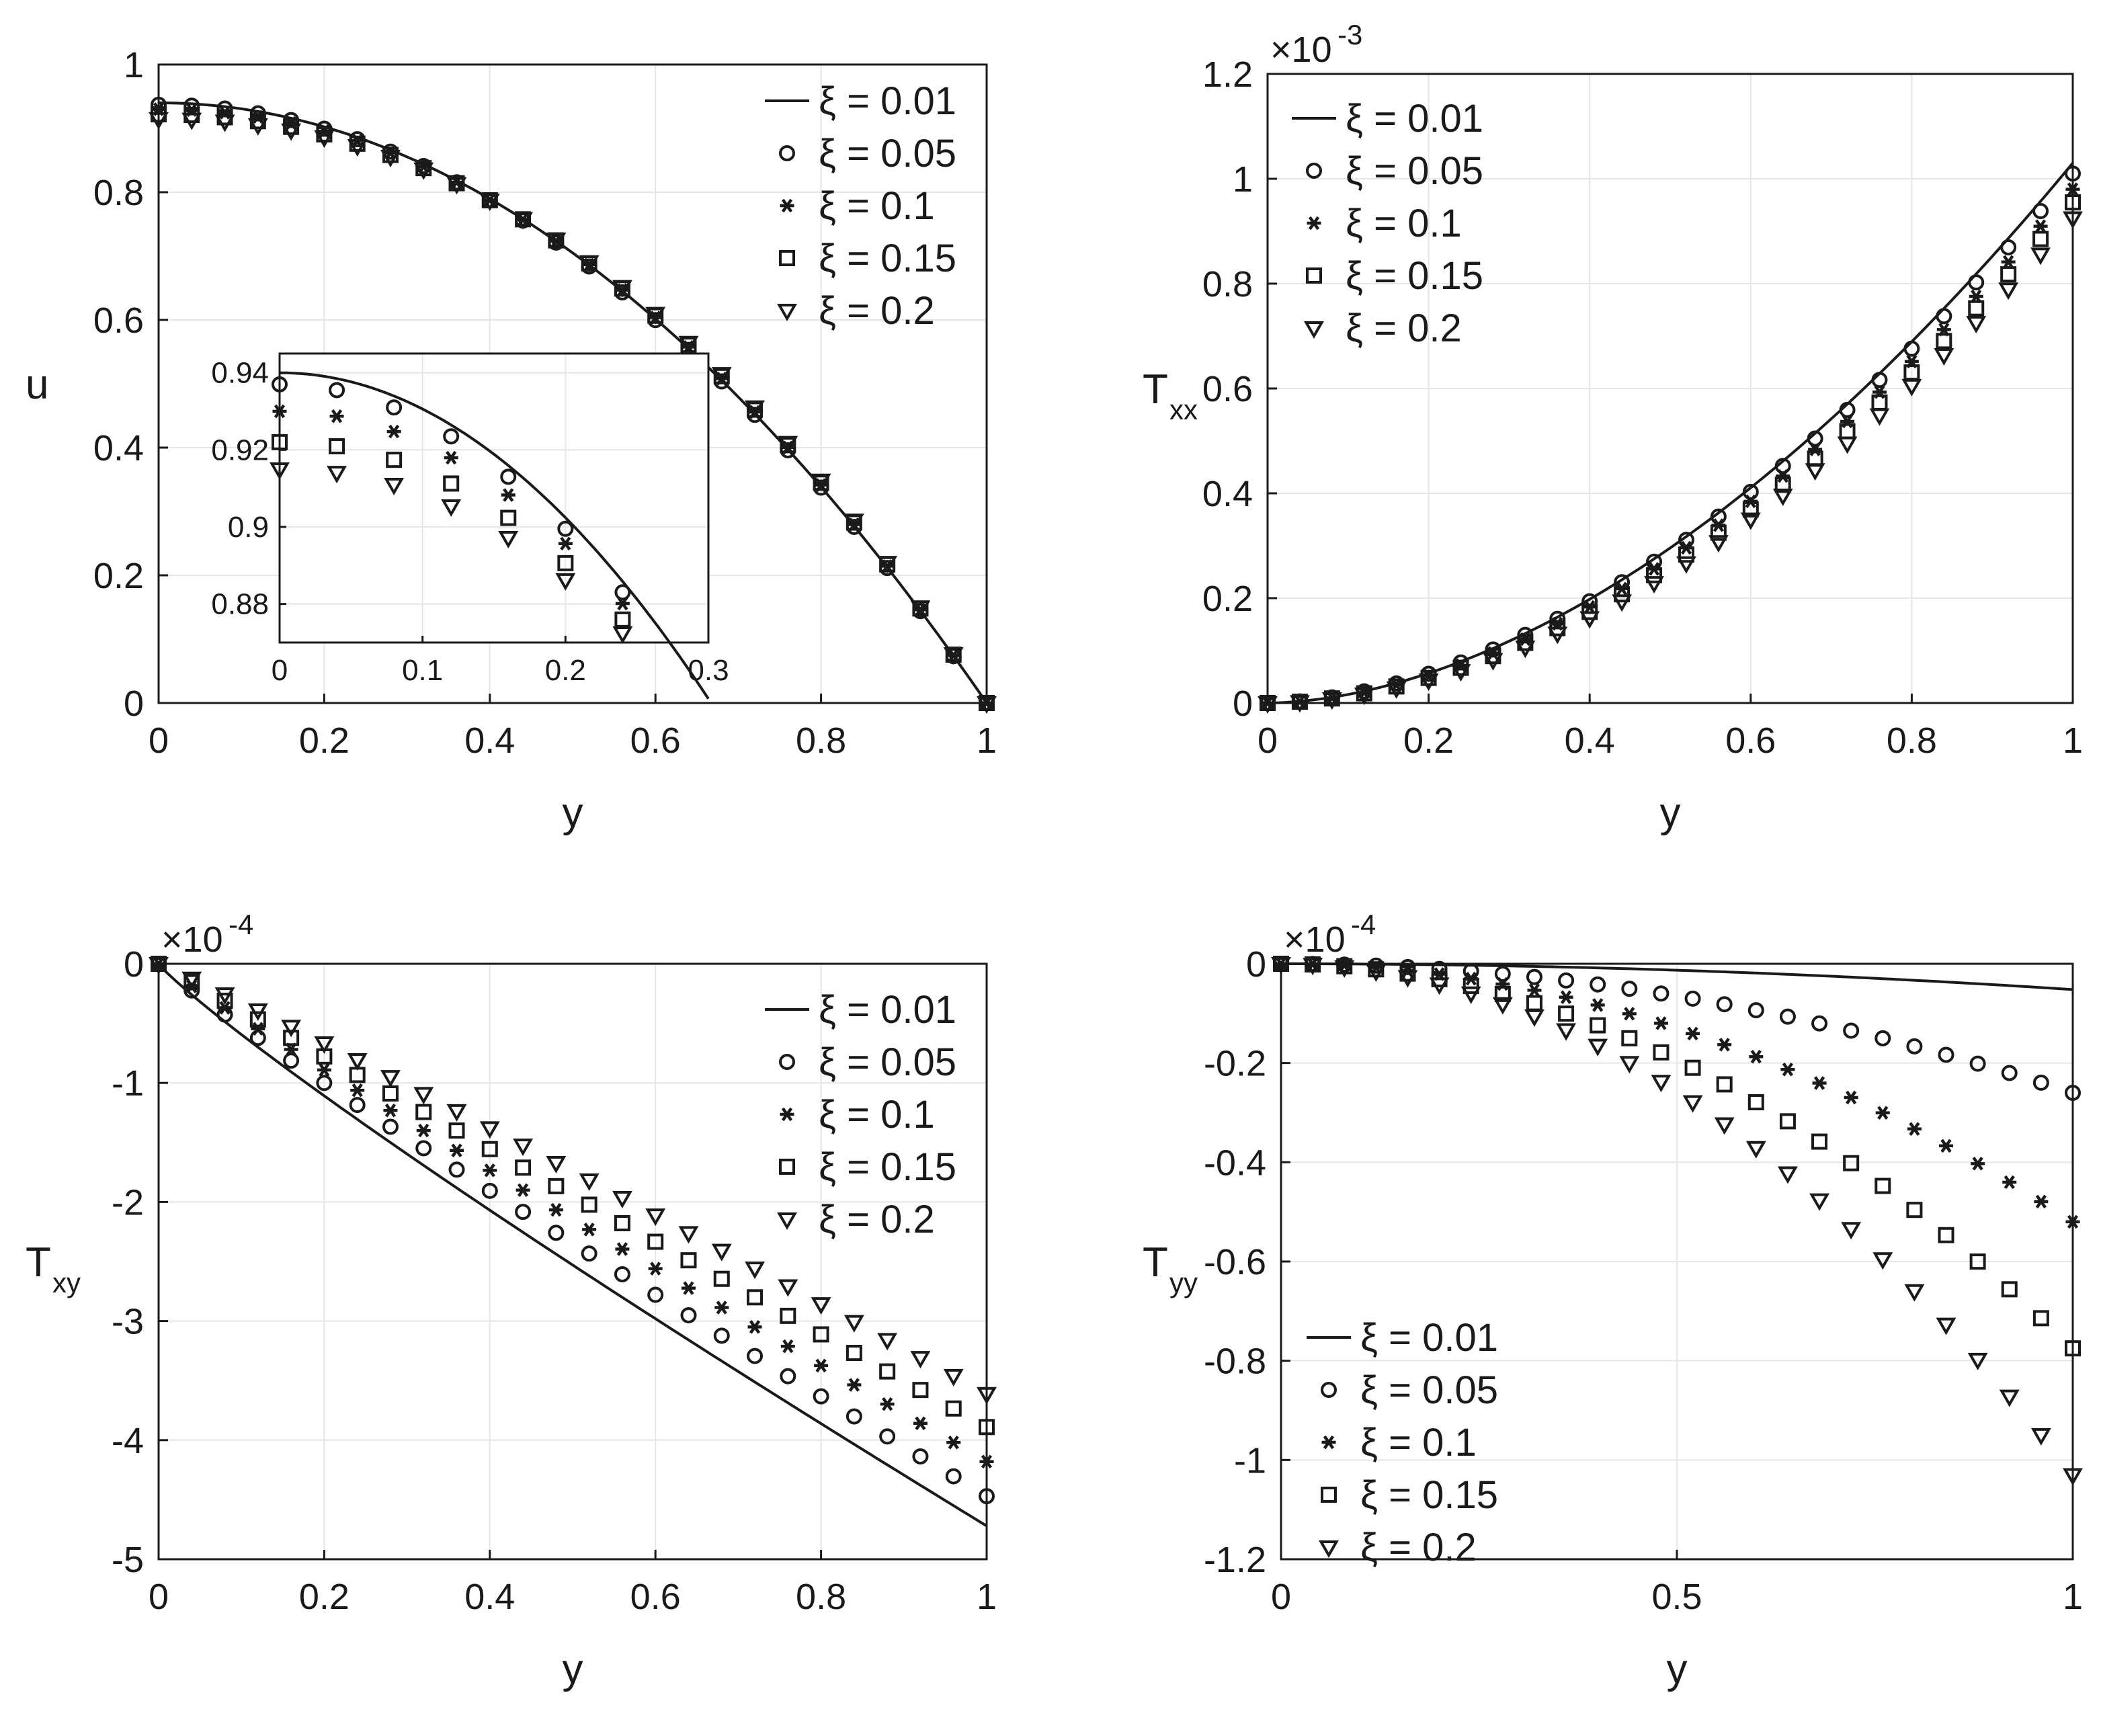 This screenshot has height=1736, width=2101. I want to click on inset-panel: 0 0.1 0.2 0.3 0.88 0.9 0.92 0.94, so click(470, 526).